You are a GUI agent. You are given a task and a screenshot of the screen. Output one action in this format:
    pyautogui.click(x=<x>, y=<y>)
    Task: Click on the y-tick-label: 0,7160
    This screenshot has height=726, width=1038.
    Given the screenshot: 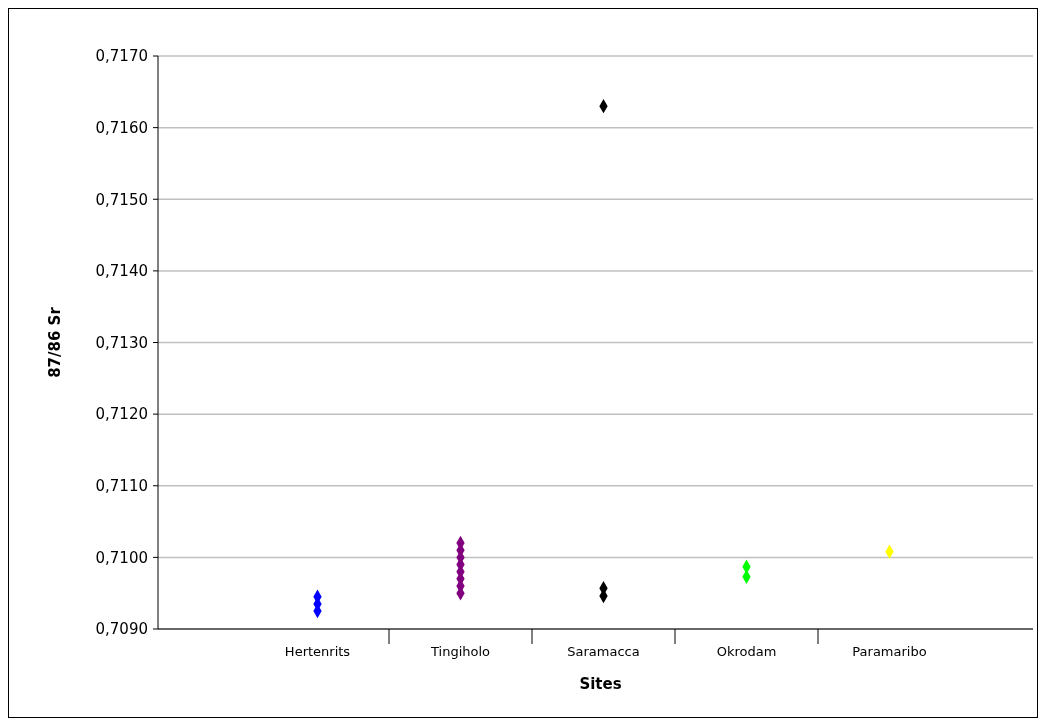 What is the action you would take?
    pyautogui.click(x=121, y=127)
    